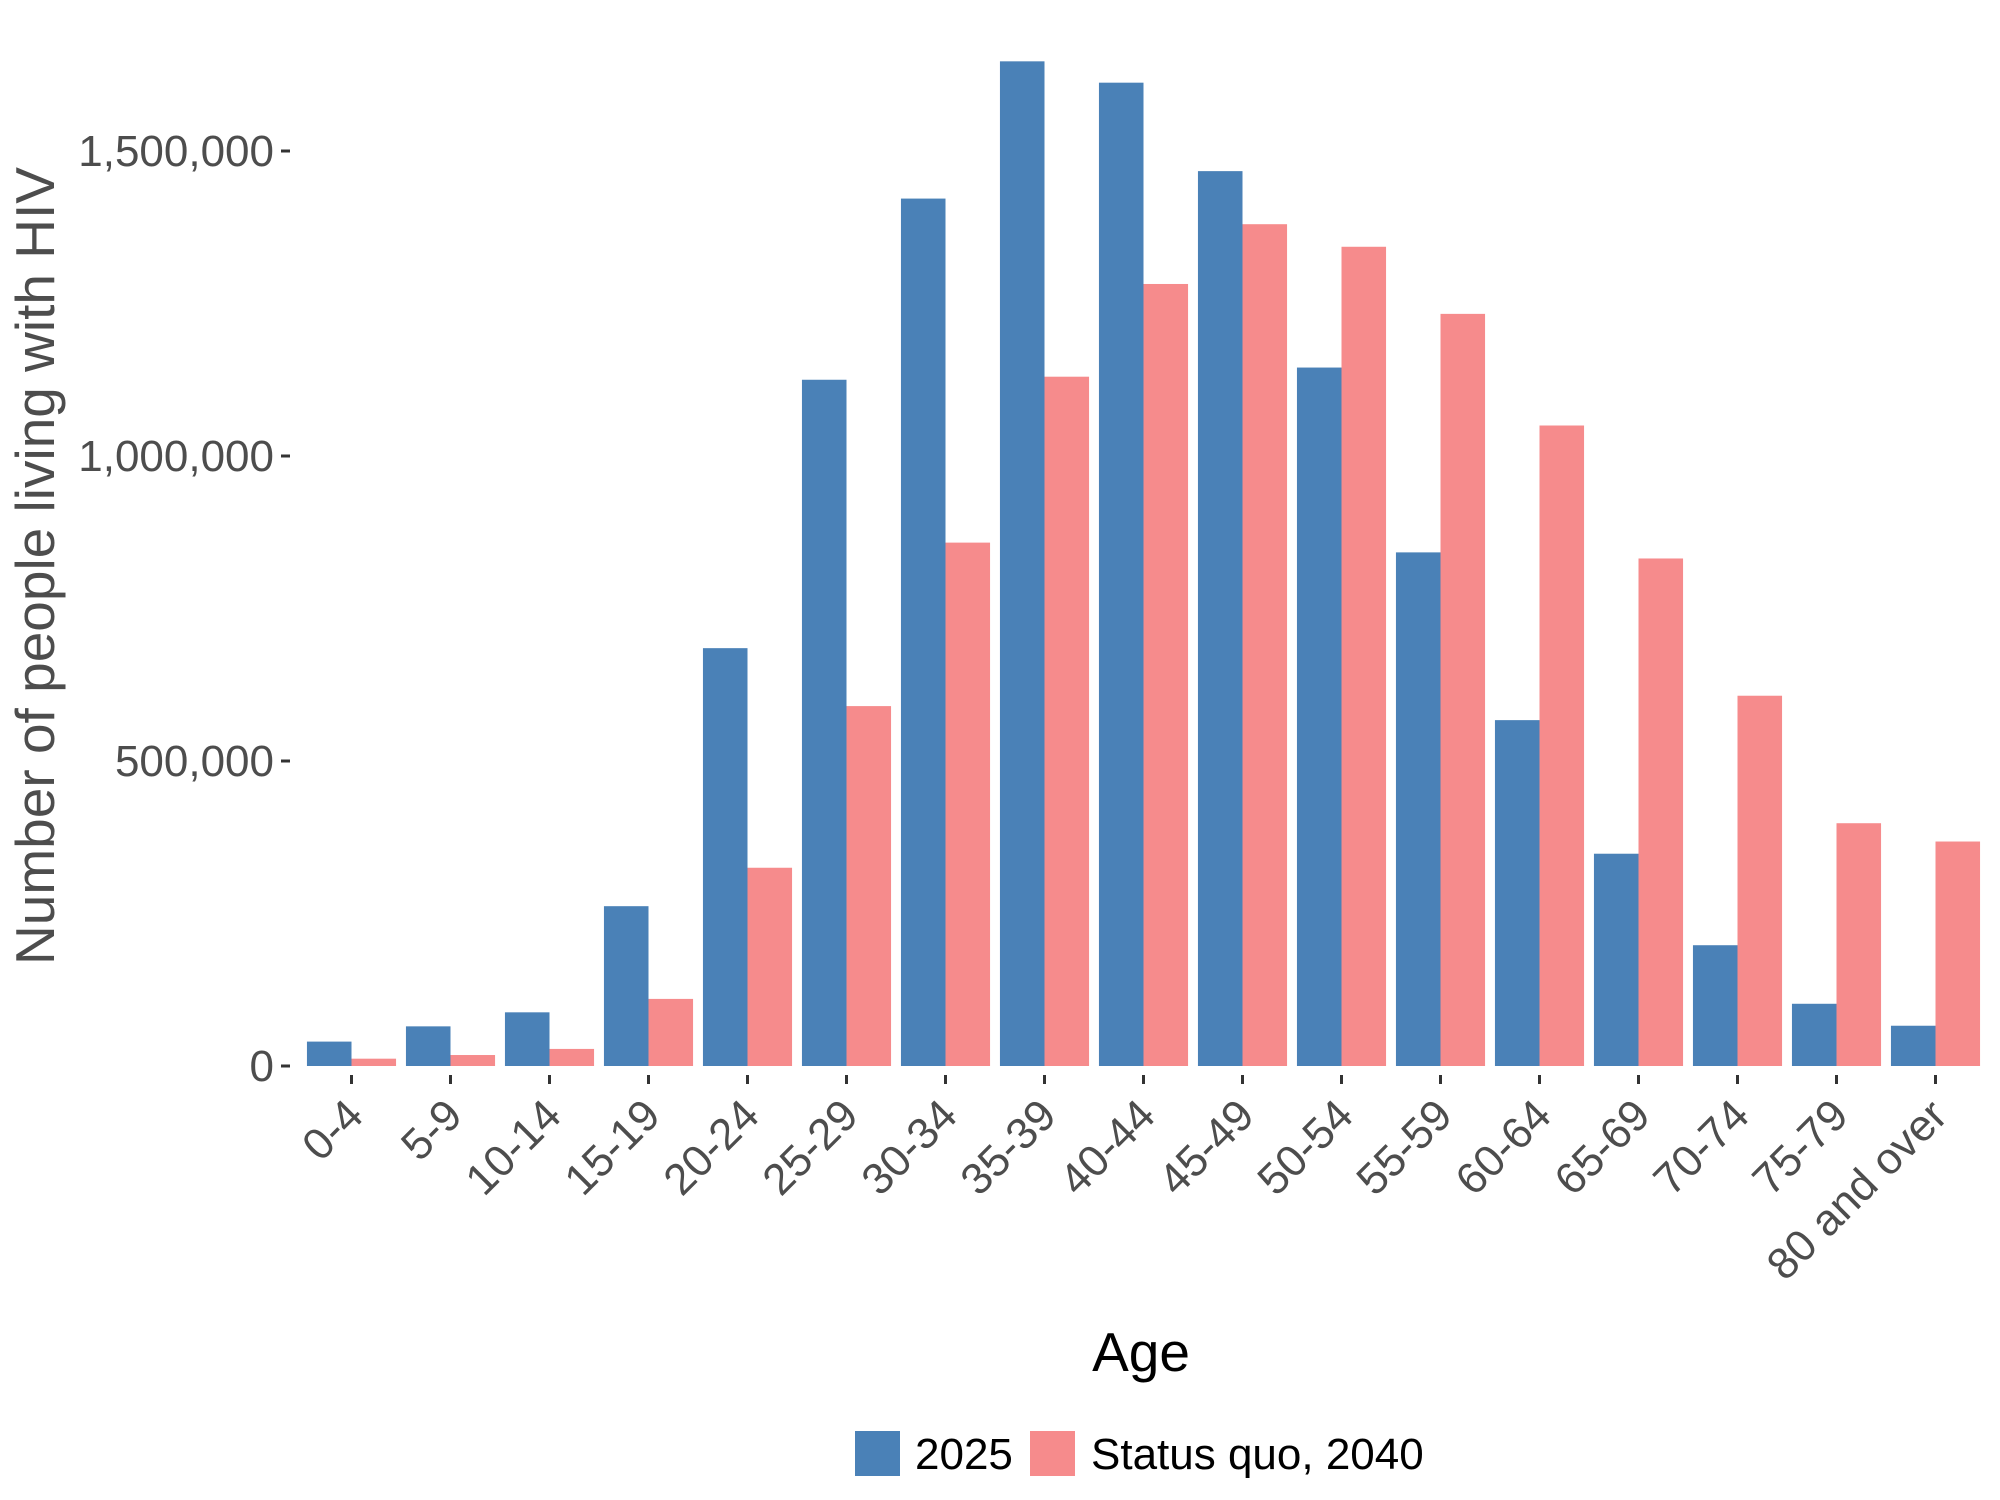 The width and height of the screenshot is (2000, 1500). Describe the element at coordinates (1107, 1147) in the screenshot. I see `x-tick-label: 40-44` at that location.